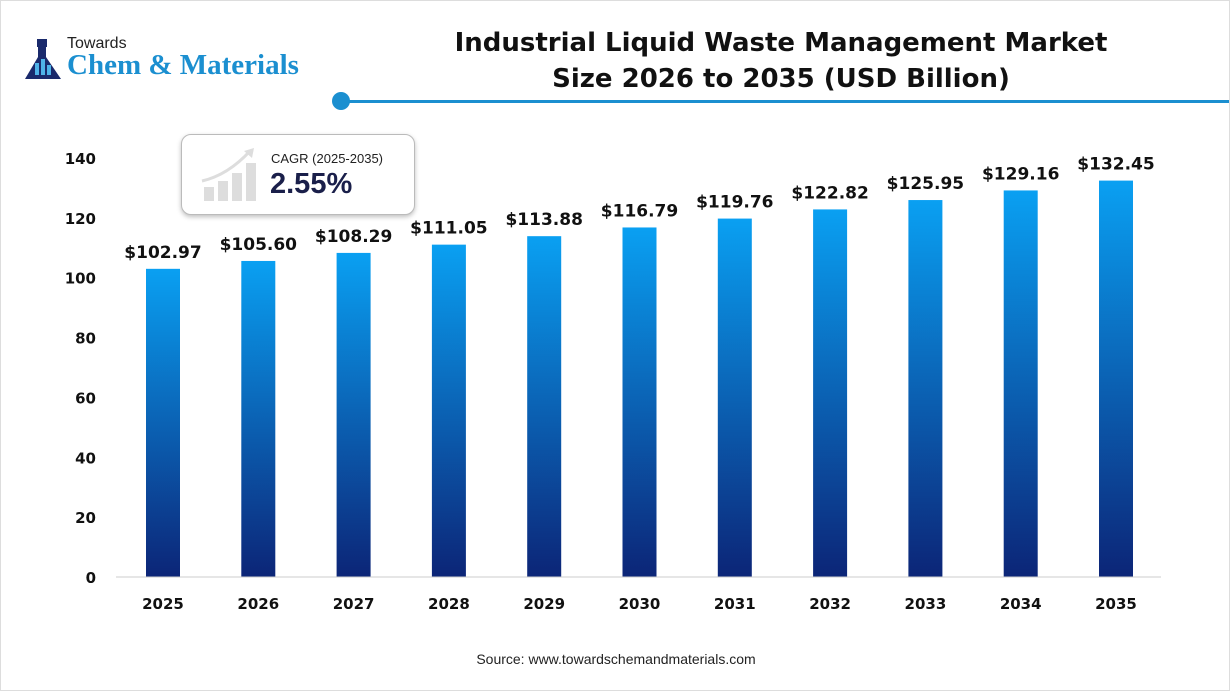 This screenshot has width=1230, height=691. What do you see at coordinates (448, 229) in the screenshot?
I see `data-label: $111.05` at bounding box center [448, 229].